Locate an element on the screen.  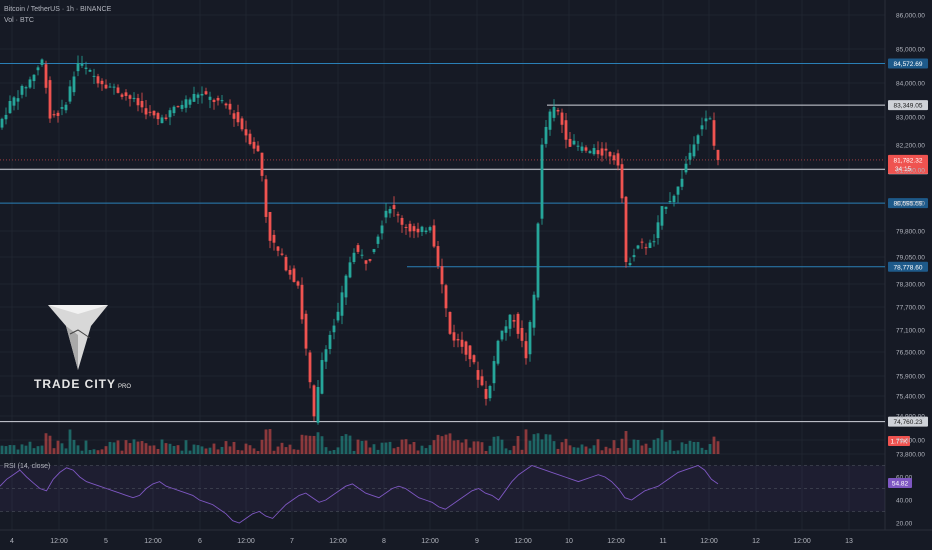
rsi-current-box is located at coordinates (900, 482).